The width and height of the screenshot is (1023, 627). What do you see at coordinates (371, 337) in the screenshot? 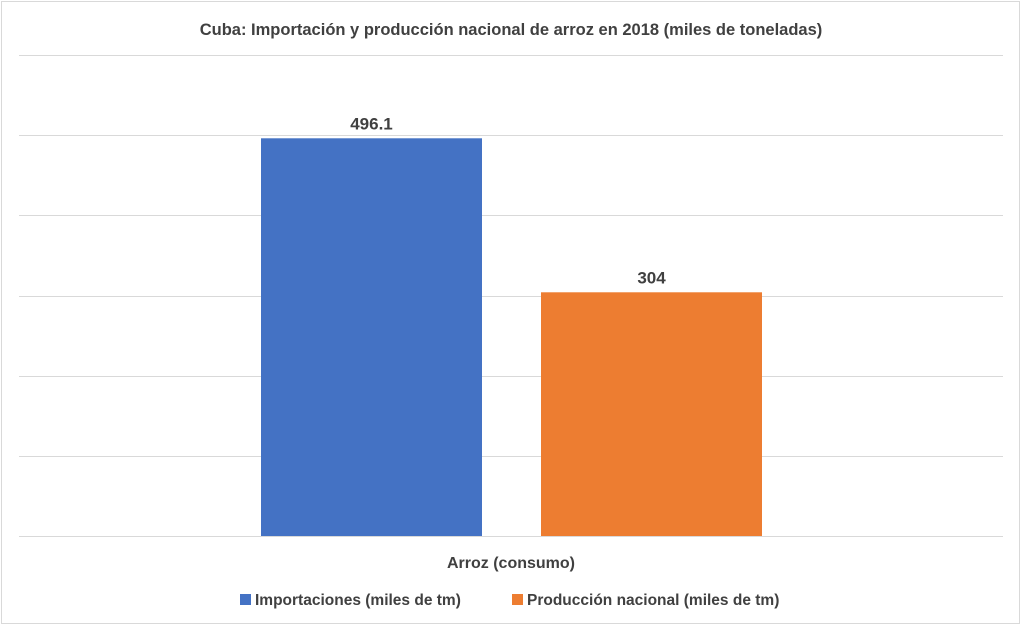
I see `bar-importaciones` at bounding box center [371, 337].